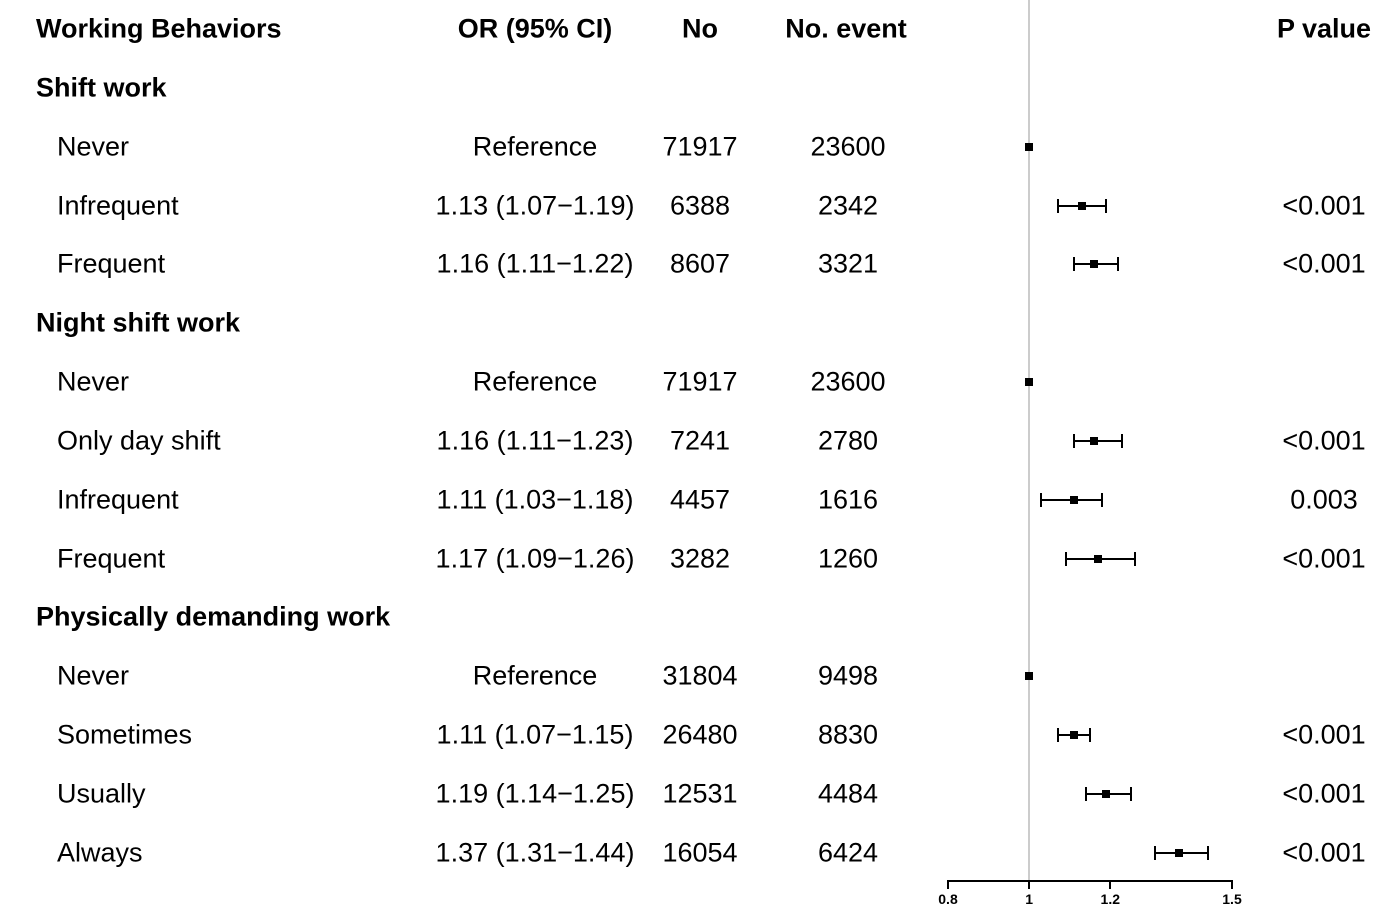 This screenshot has height=924, width=1387. I want to click on event-count-value: 8830, so click(848, 734).